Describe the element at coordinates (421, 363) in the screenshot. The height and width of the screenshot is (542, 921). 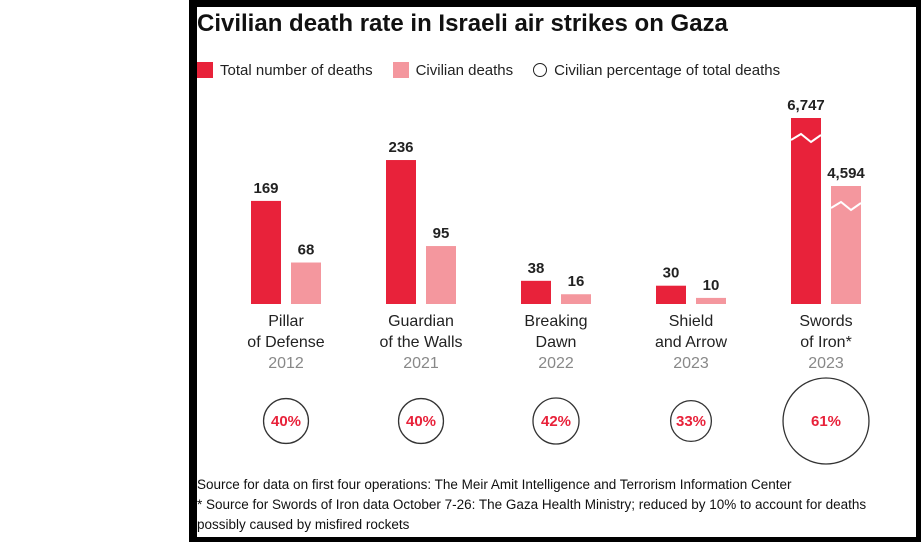
I see `year-label: 2021` at that location.